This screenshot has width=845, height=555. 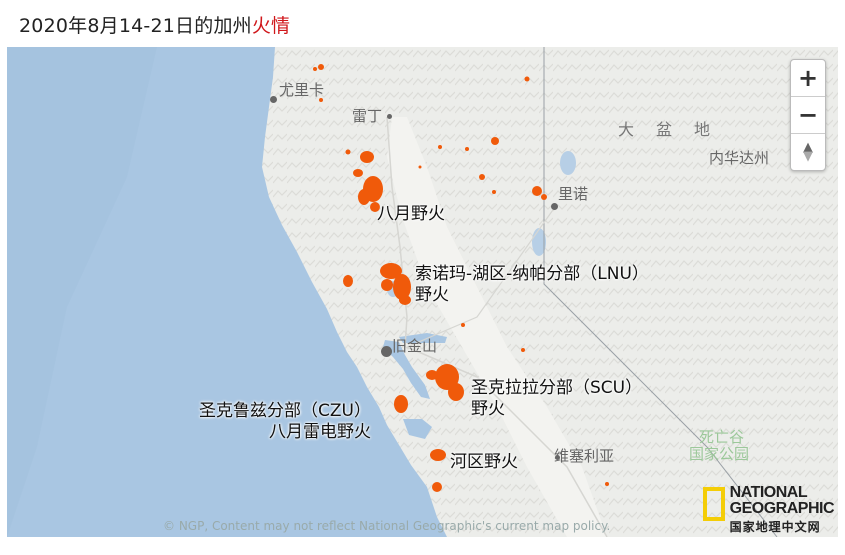 I want to click on scu-fire-area, so click(x=447, y=377).